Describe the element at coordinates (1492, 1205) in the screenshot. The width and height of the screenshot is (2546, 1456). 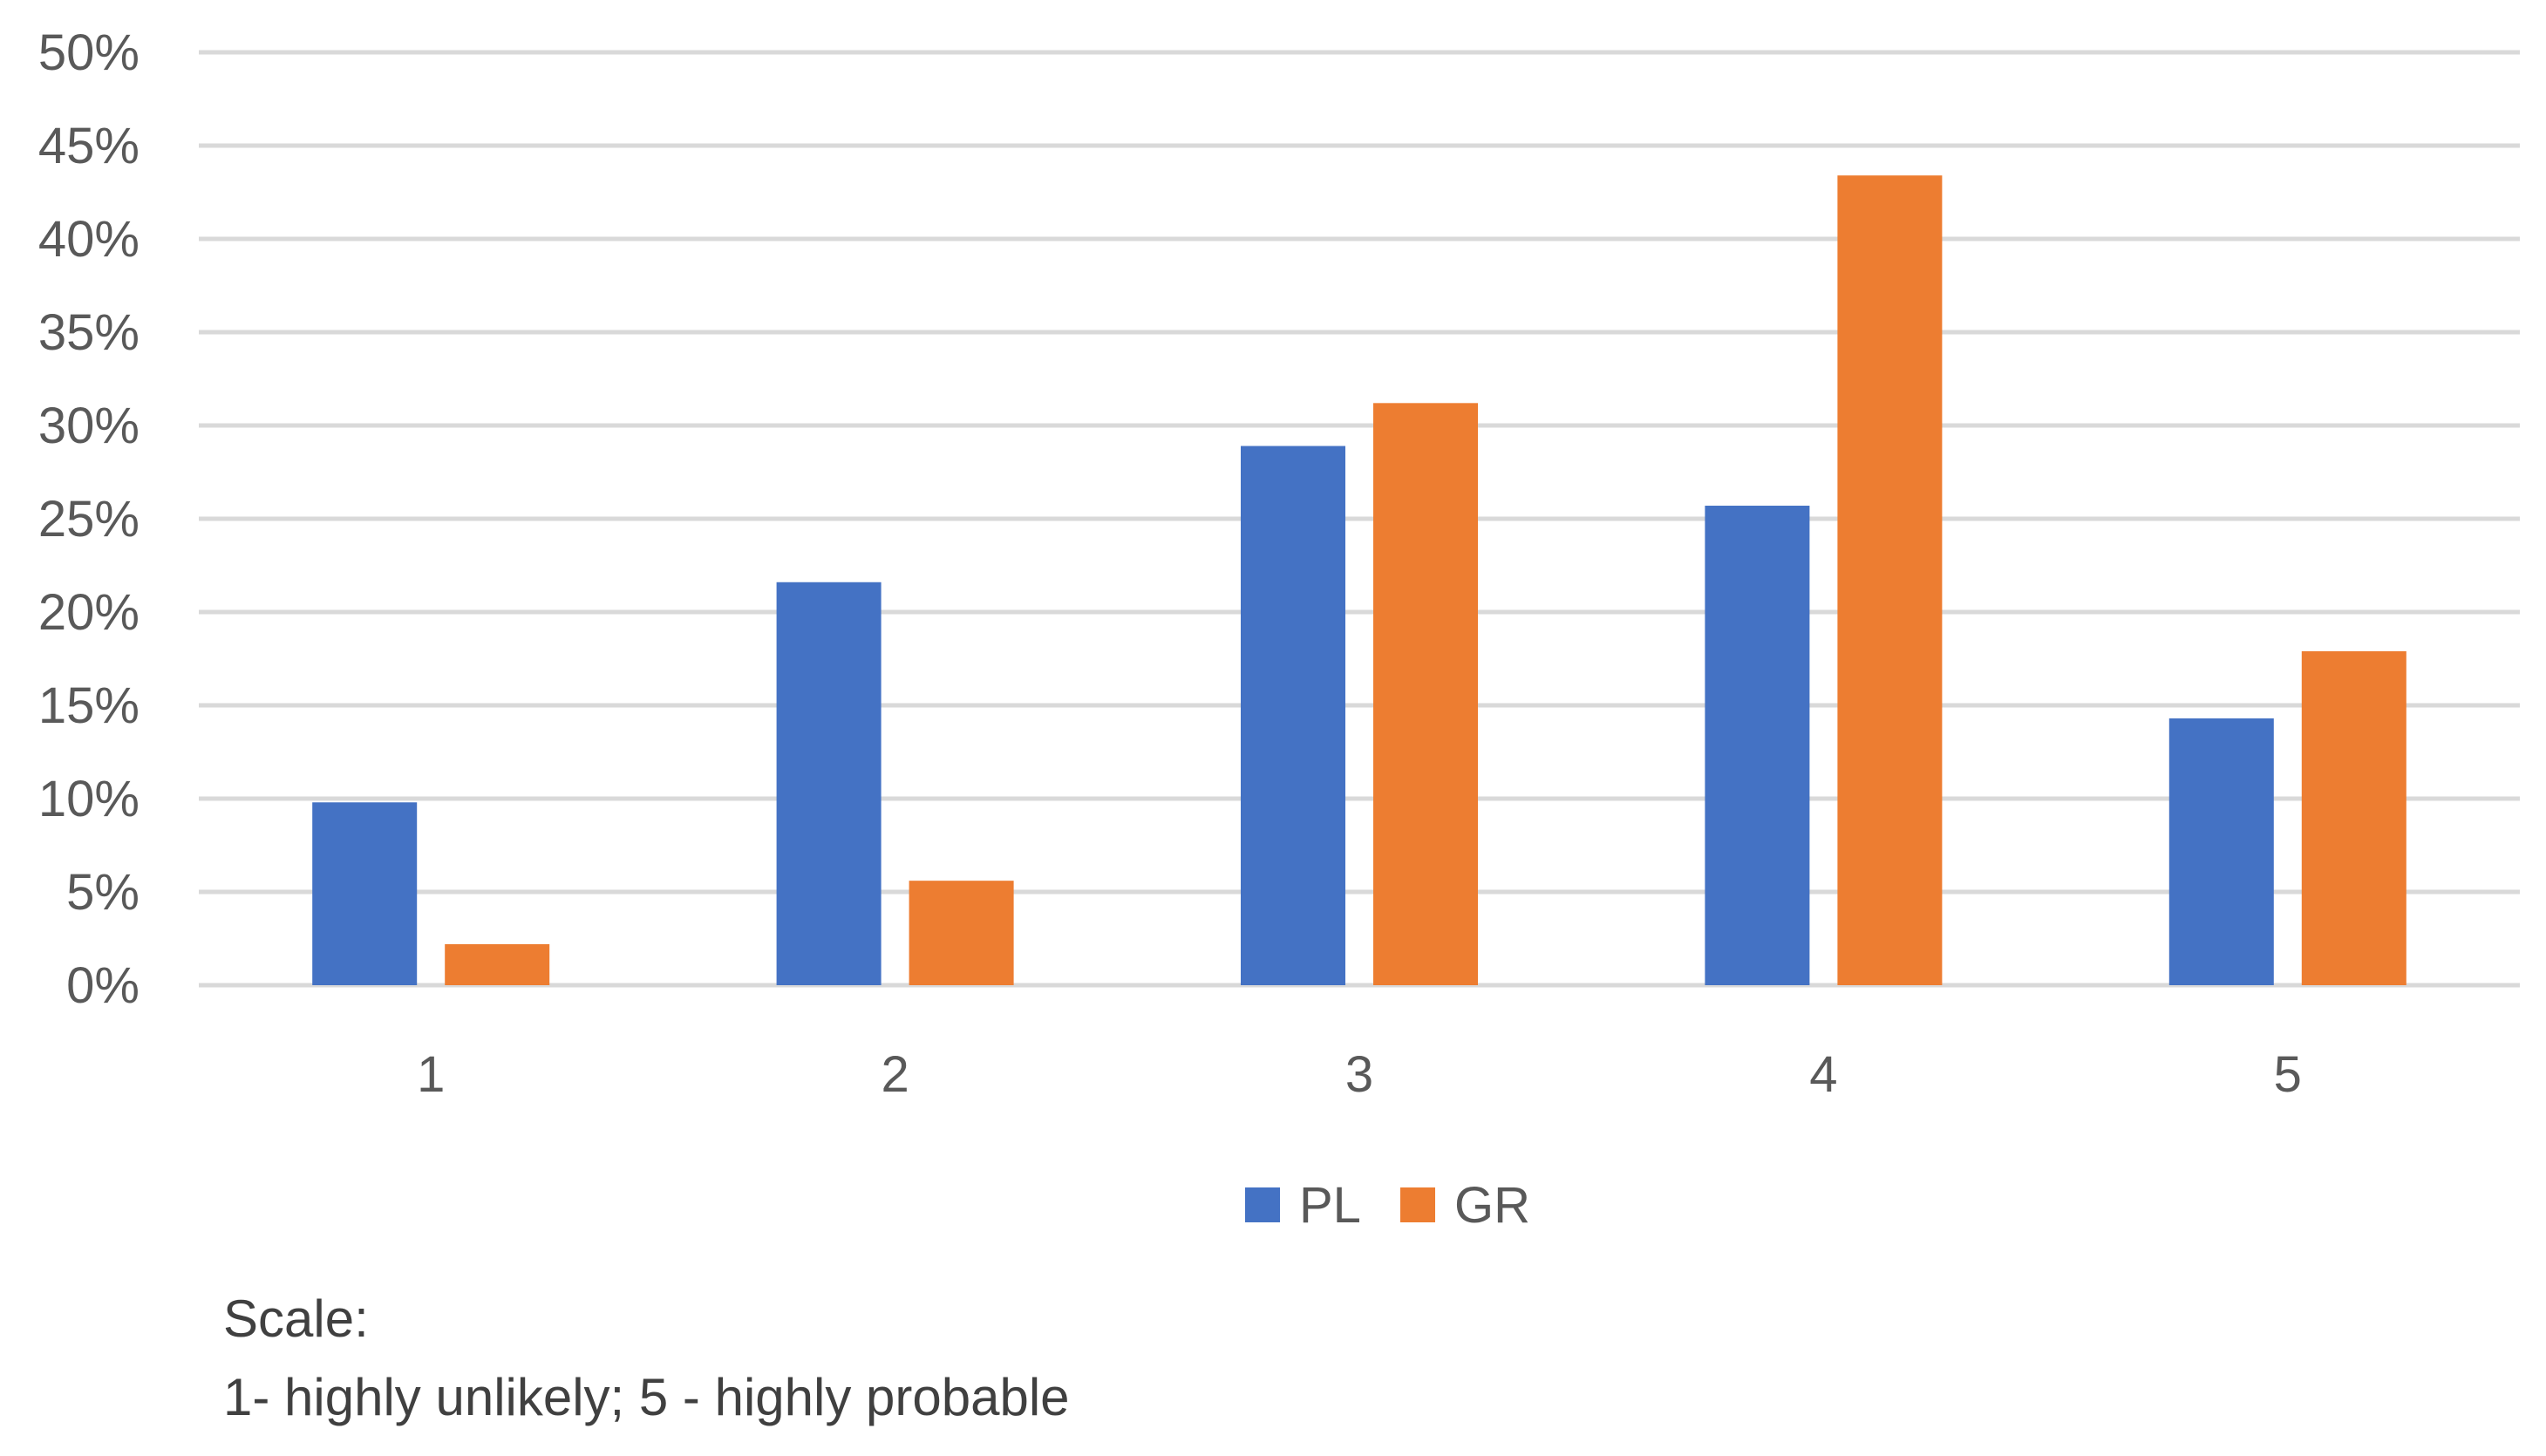
I see `legend-label-gr: GR` at that location.